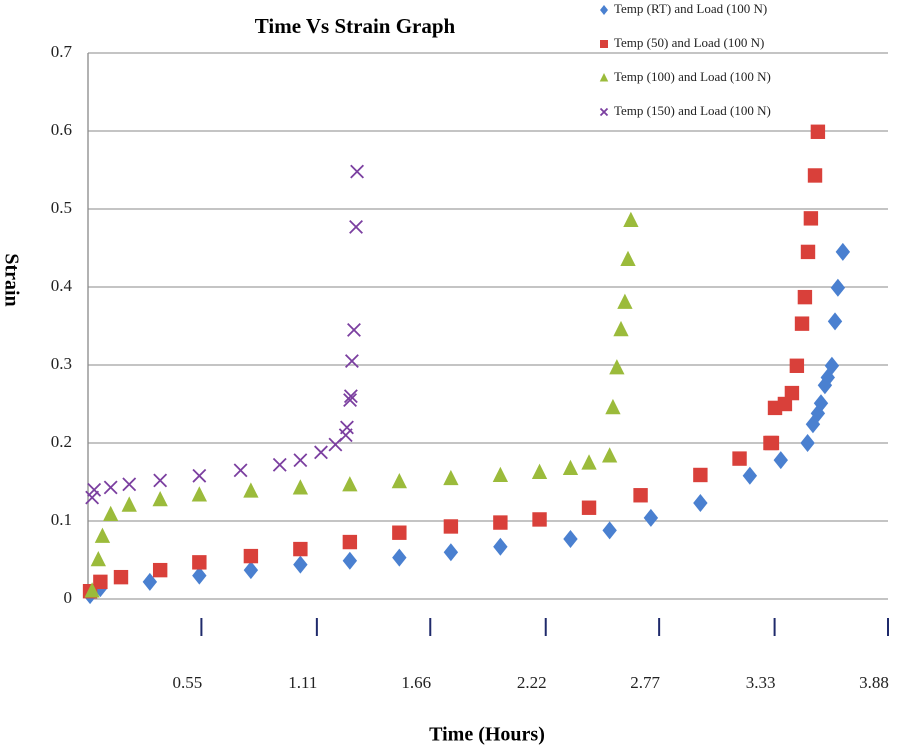  I want to click on x-tick-label: 2.77, so click(645, 682).